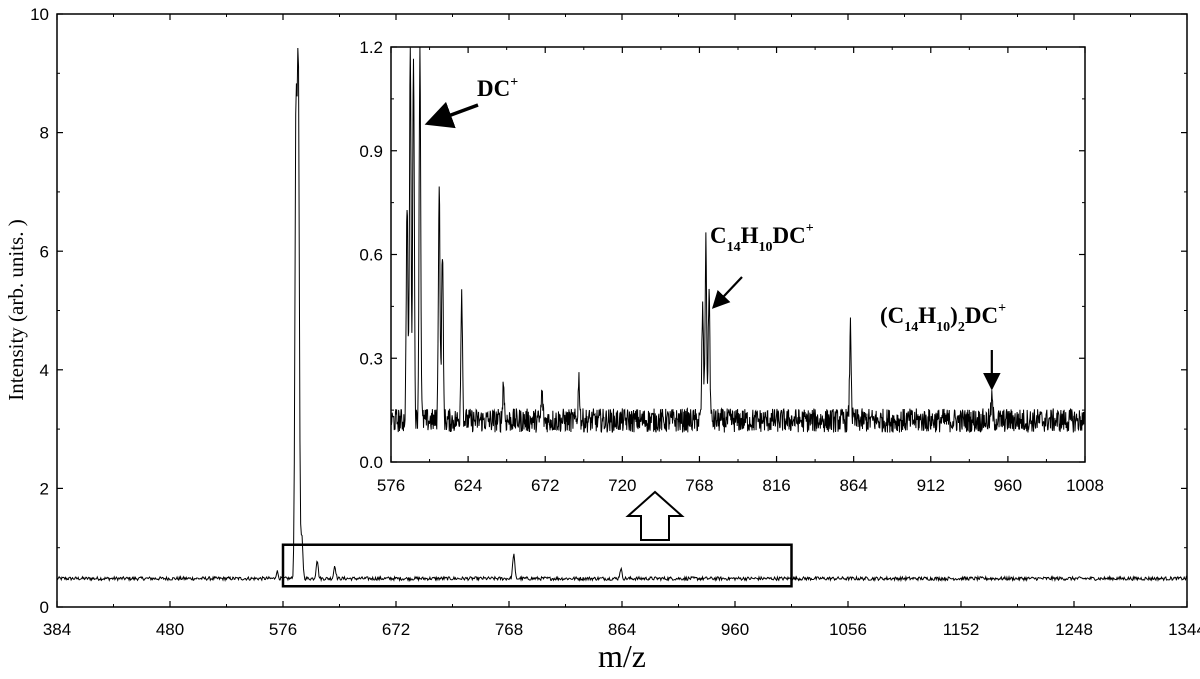 The width and height of the screenshot is (1200, 679). I want to click on inset-x-tick-label: 912, so click(931, 485).